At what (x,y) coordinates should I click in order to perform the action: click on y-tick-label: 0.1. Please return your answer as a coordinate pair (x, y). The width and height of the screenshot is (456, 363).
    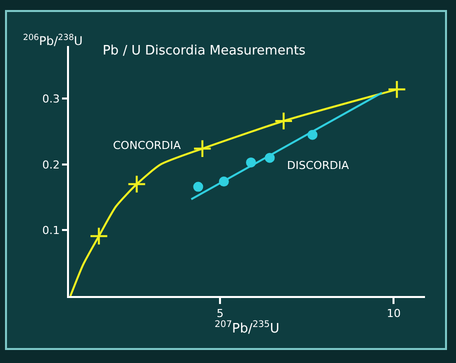
    Looking at the image, I should click on (51, 231).